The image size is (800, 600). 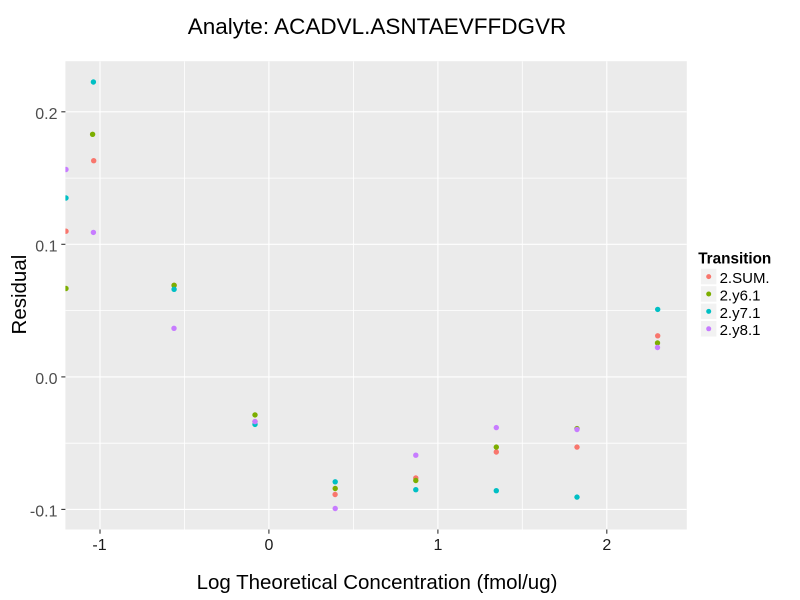 I want to click on svg-text: -1, so click(x=99, y=545).